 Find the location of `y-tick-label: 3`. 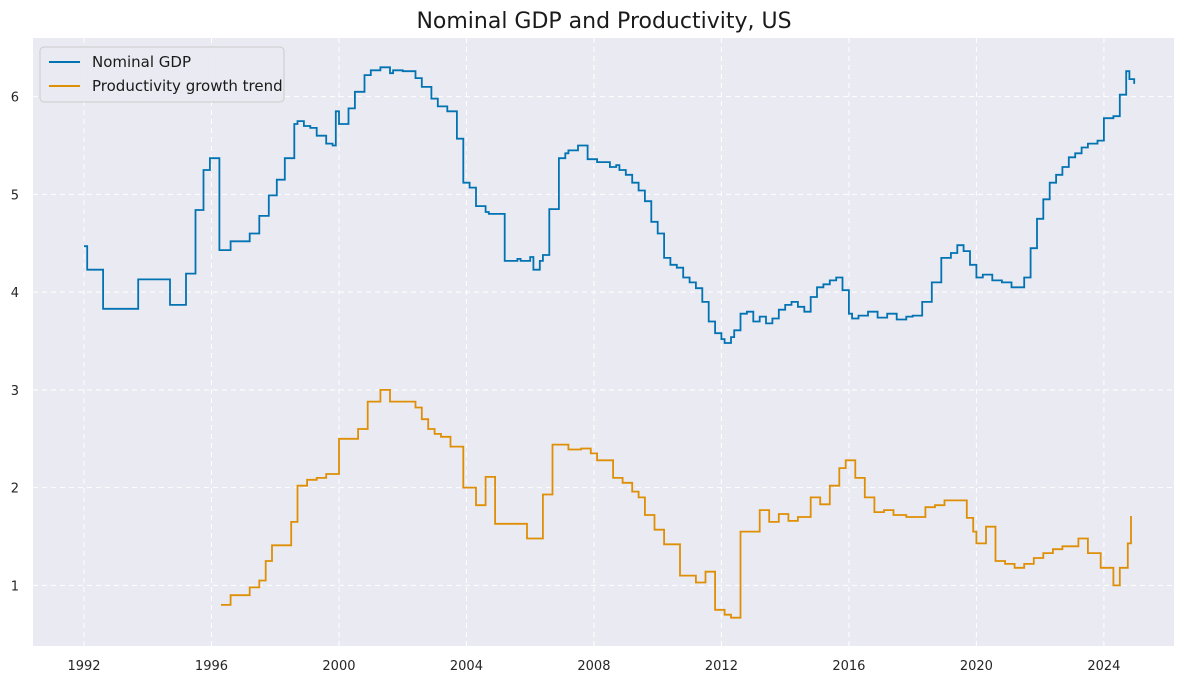

y-tick-label: 3 is located at coordinates (15, 391).